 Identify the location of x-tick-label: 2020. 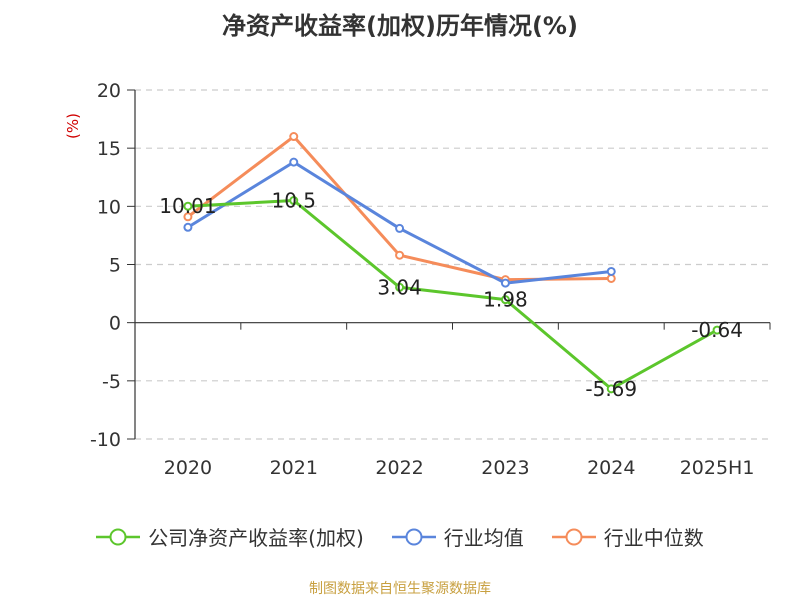
(188, 468).